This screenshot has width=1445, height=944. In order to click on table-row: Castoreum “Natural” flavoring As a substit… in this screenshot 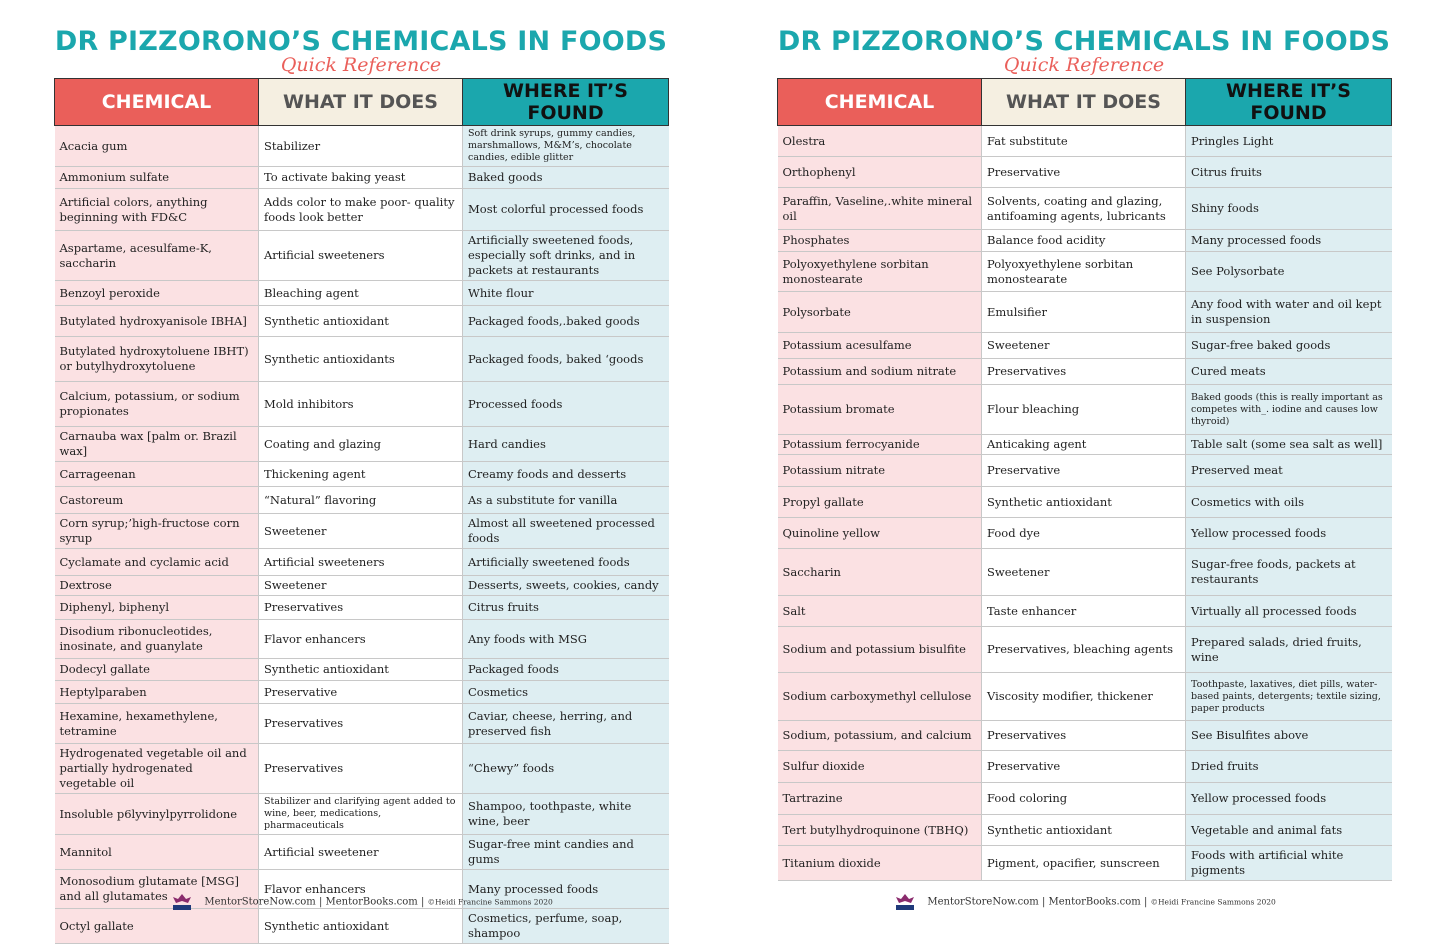, I will do `click(361, 500)`.